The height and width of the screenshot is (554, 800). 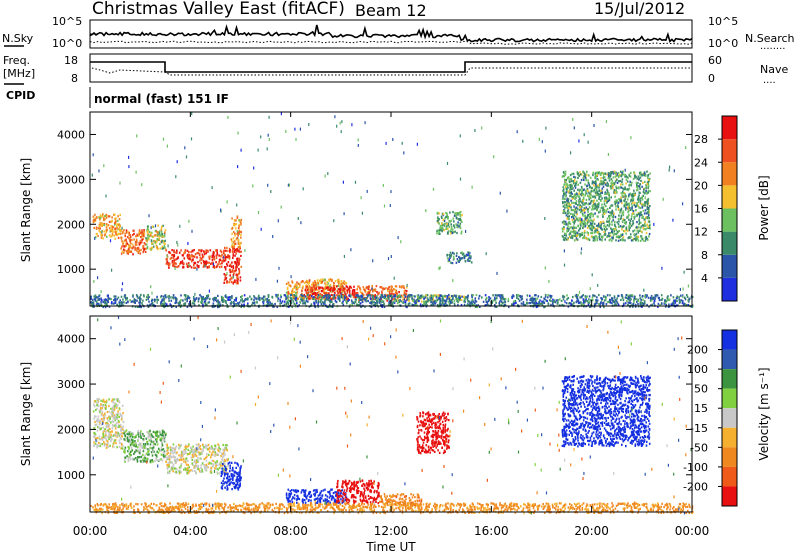 What do you see at coordinates (391, 42) in the screenshot?
I see `noise-search-line` at bounding box center [391, 42].